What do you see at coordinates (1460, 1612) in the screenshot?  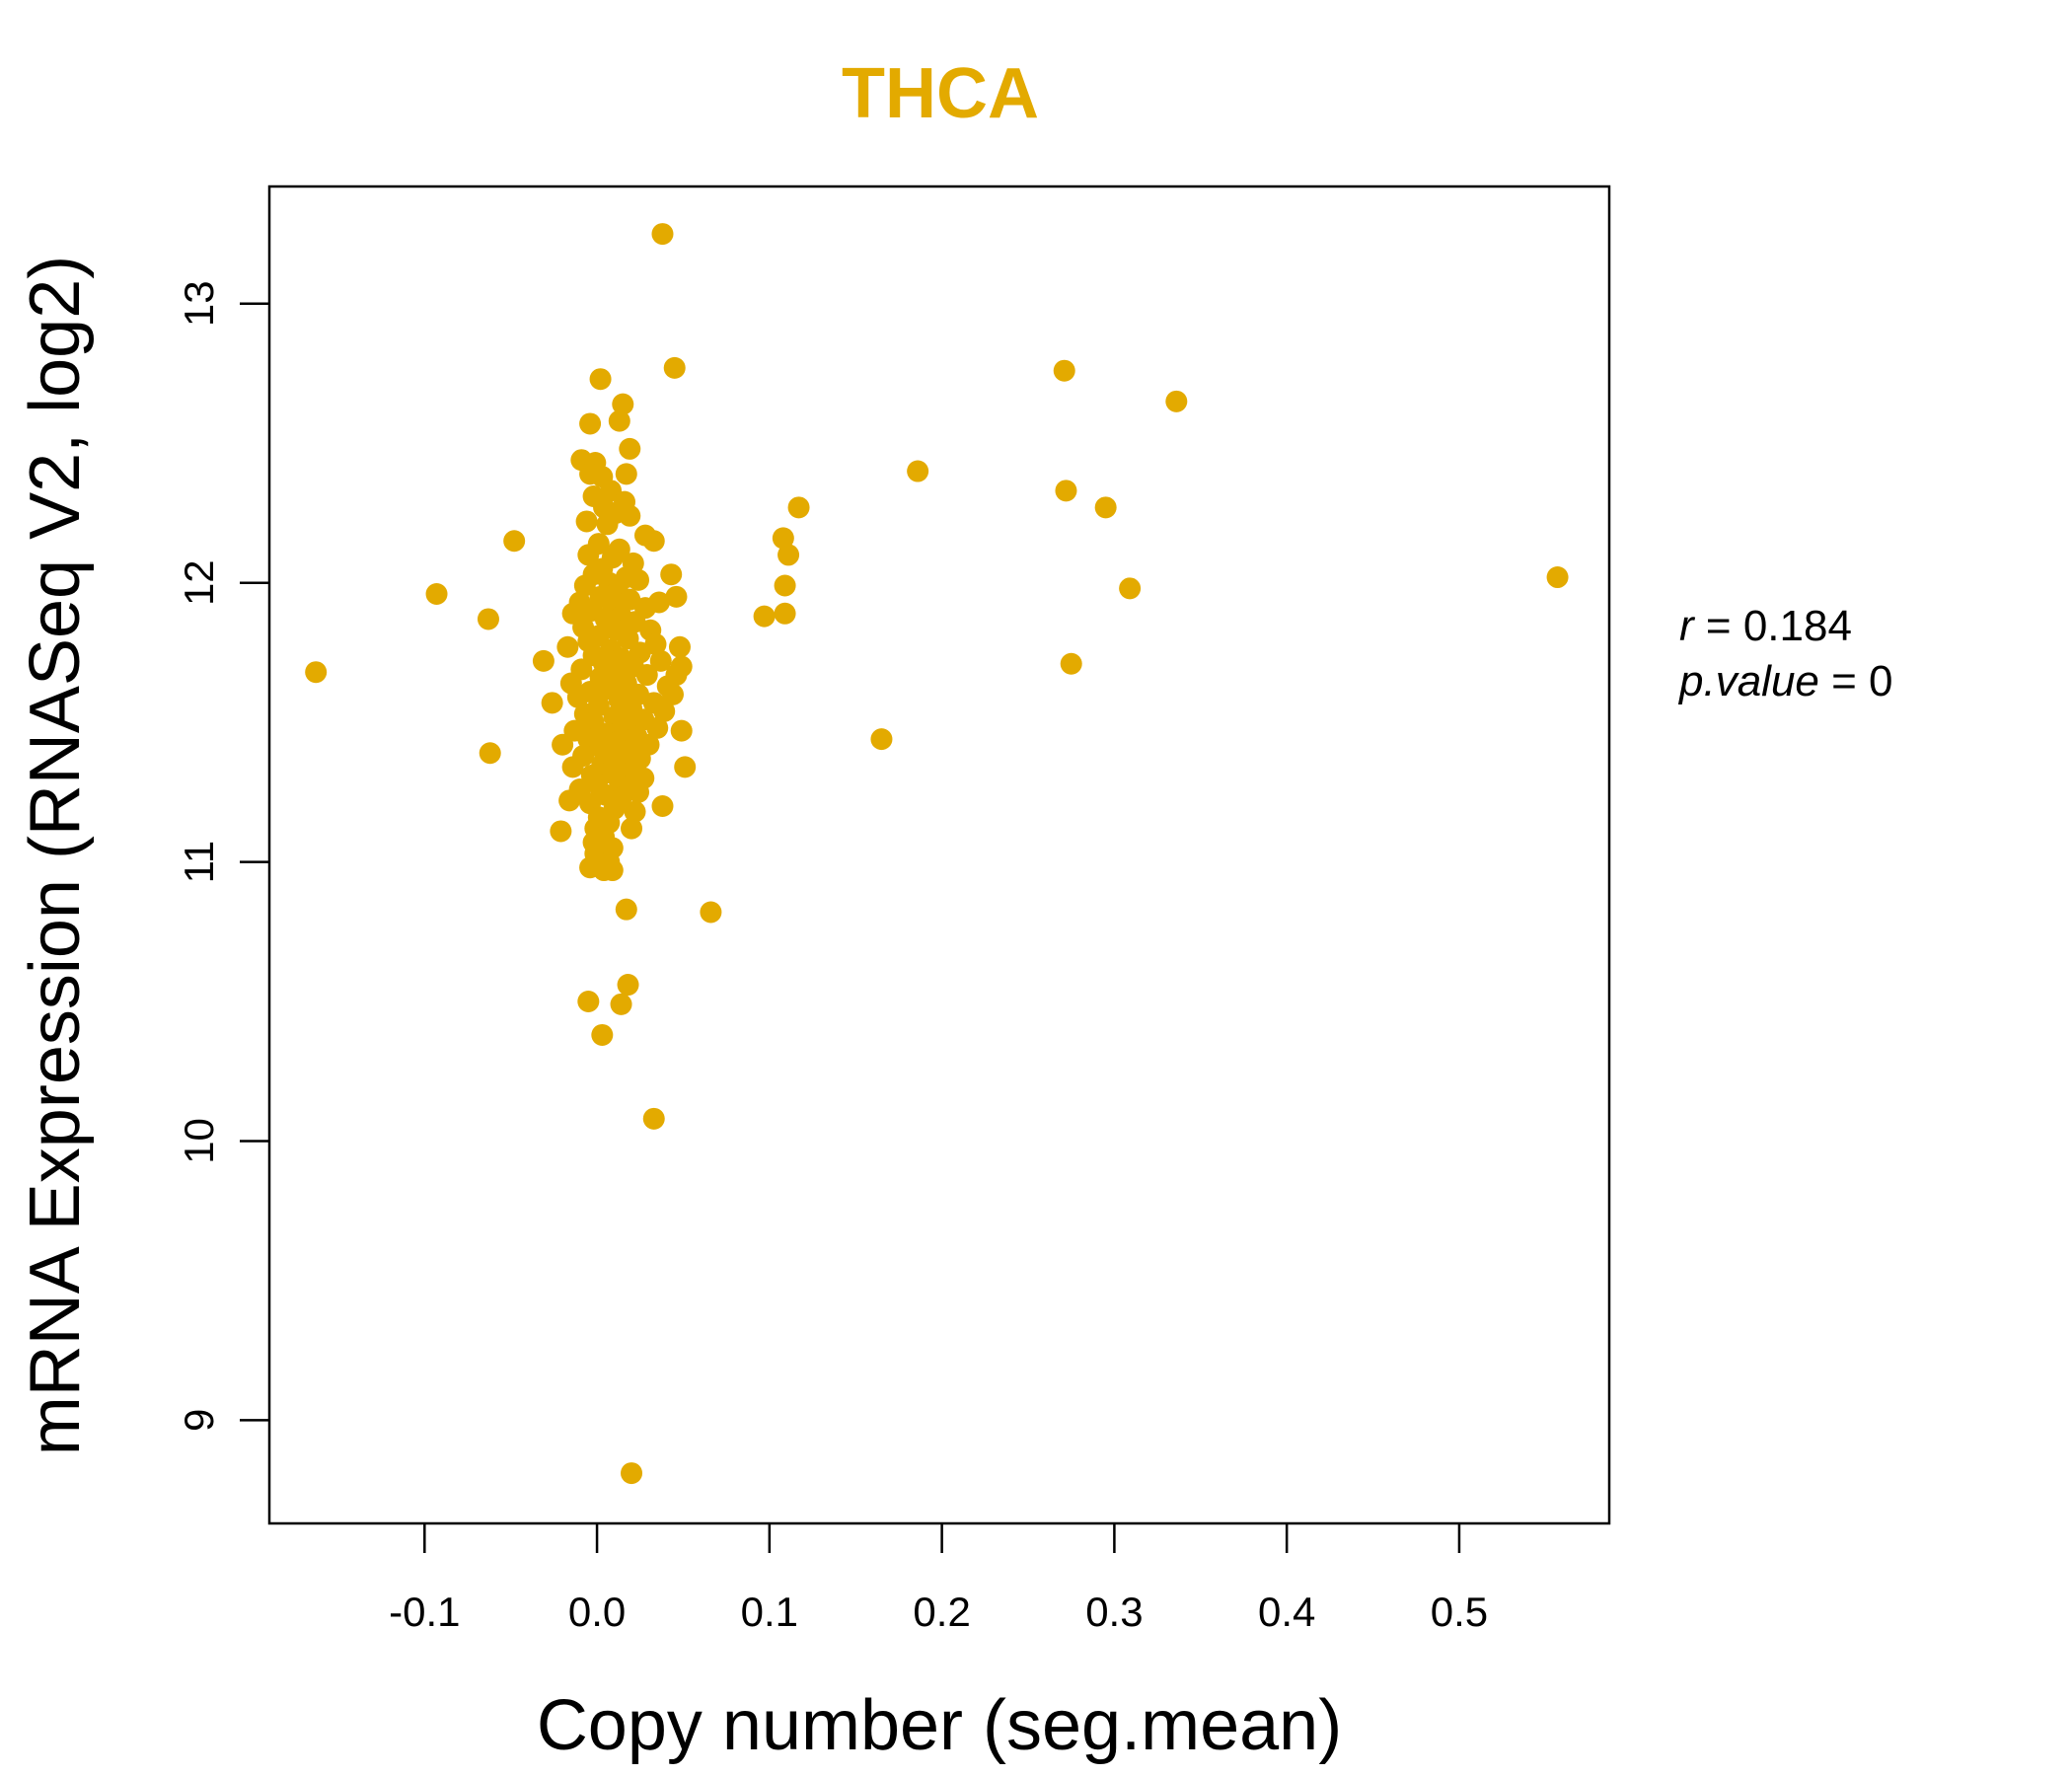 I see `x-tick-label: 0.5` at bounding box center [1460, 1612].